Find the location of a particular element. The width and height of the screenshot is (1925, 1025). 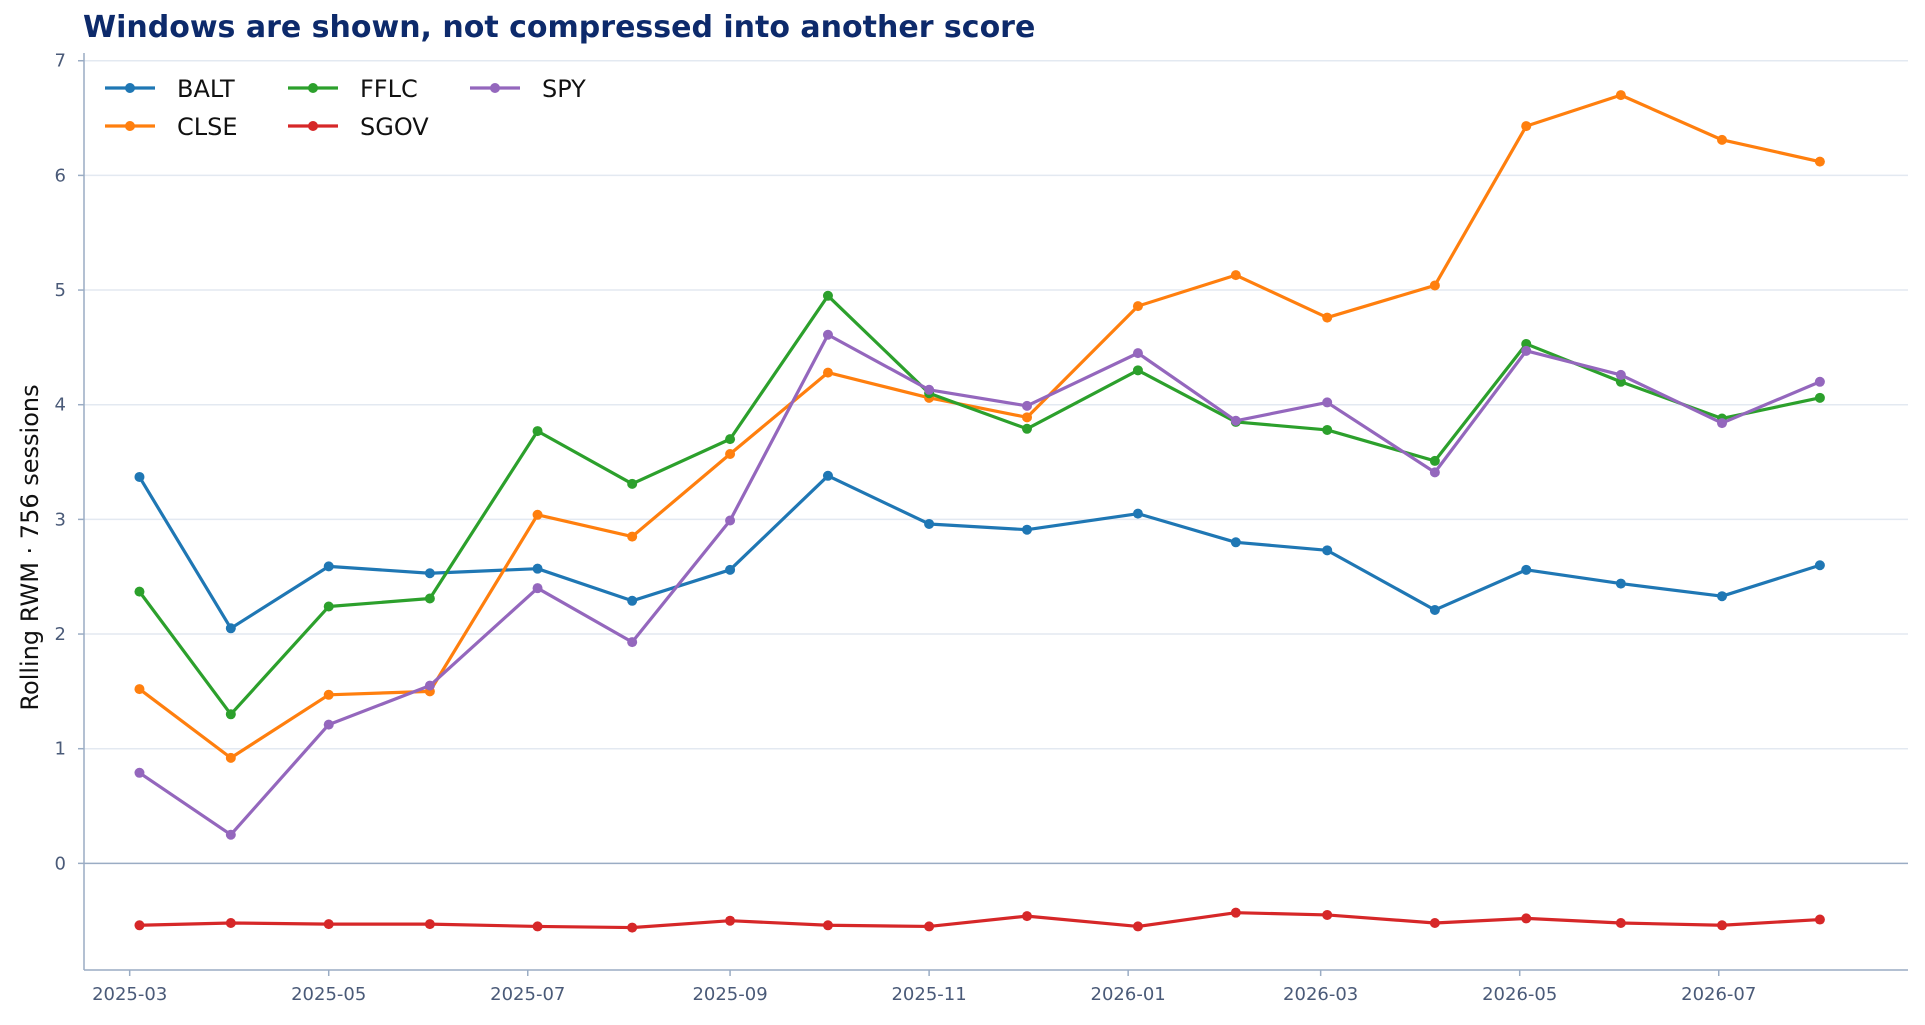

x-tick-label: 2026-05 is located at coordinates (1519, 994).